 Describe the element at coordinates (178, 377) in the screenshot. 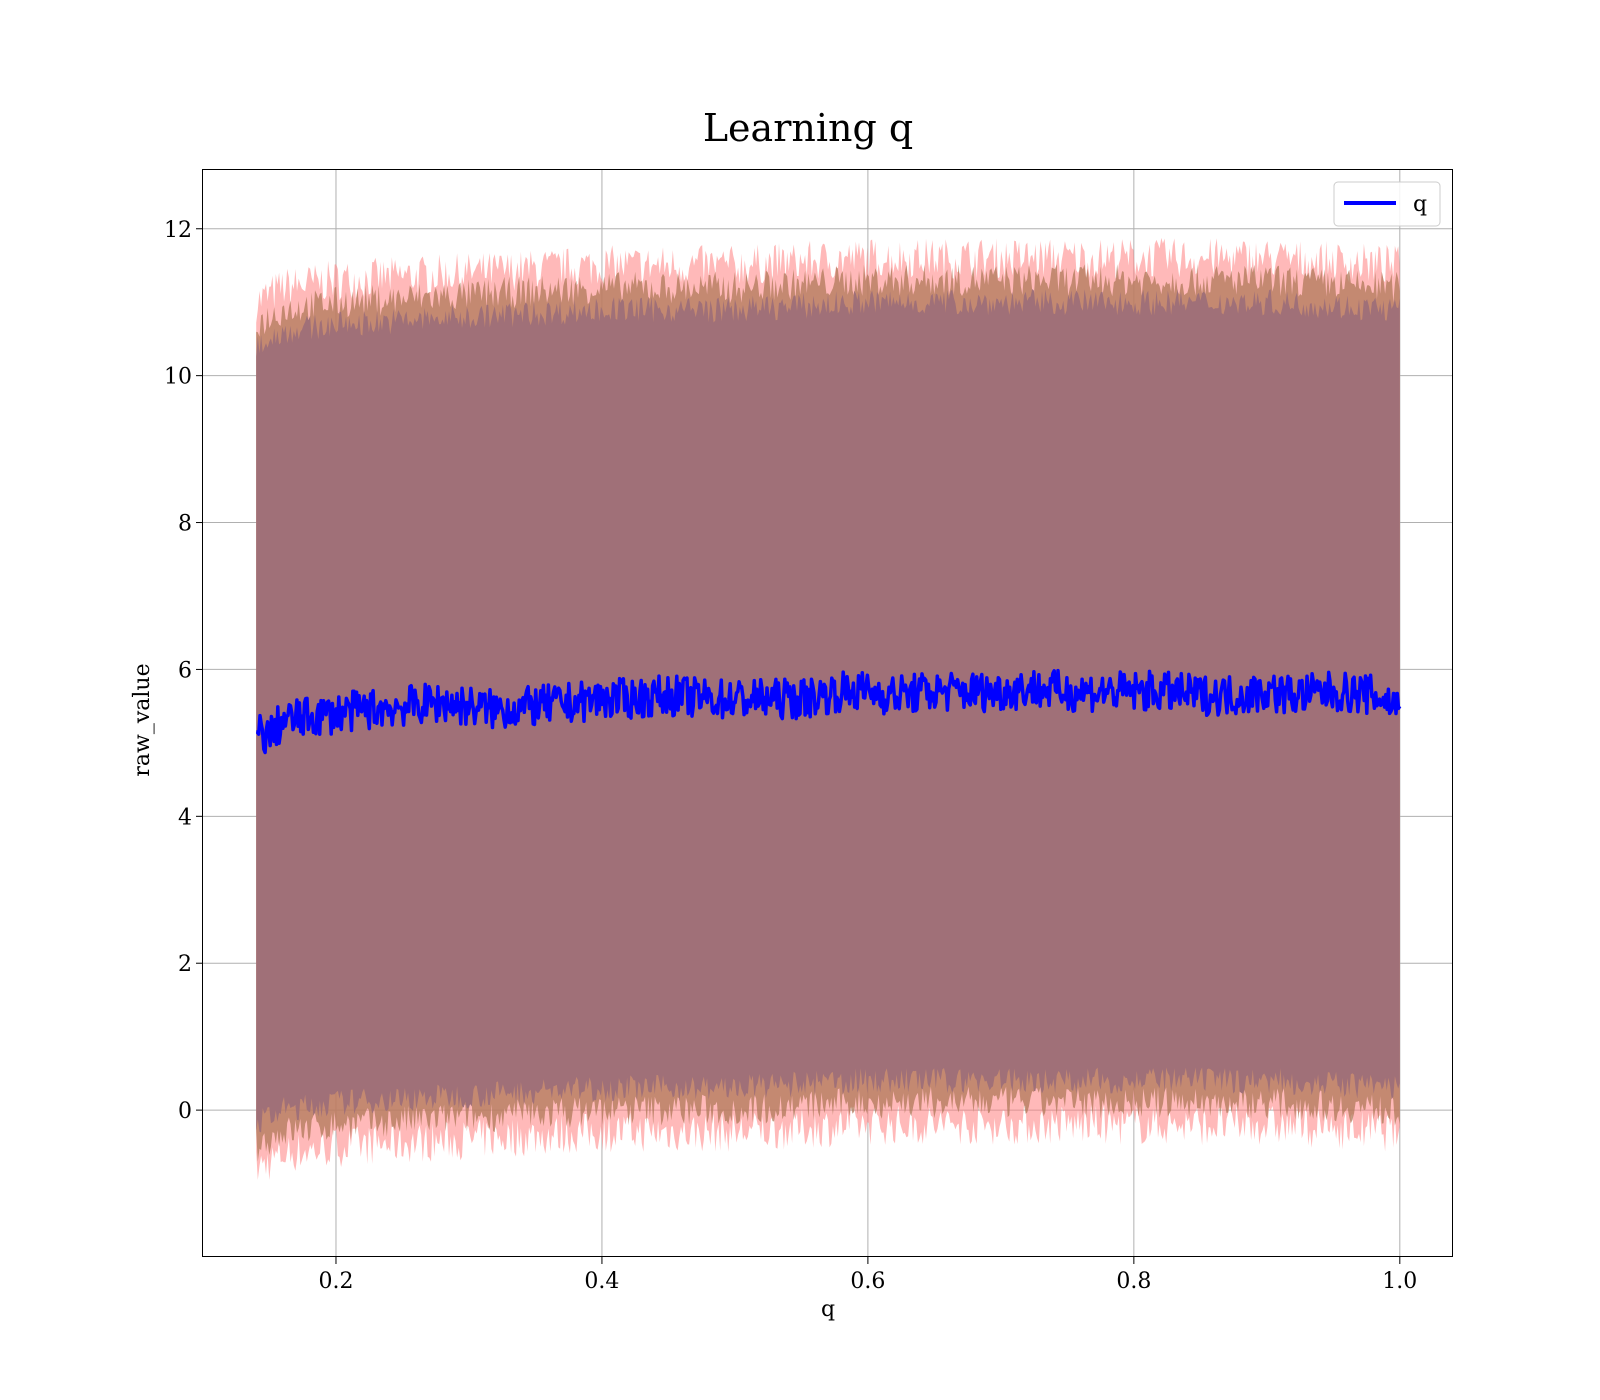

I see `y-tick-label: 10` at that location.